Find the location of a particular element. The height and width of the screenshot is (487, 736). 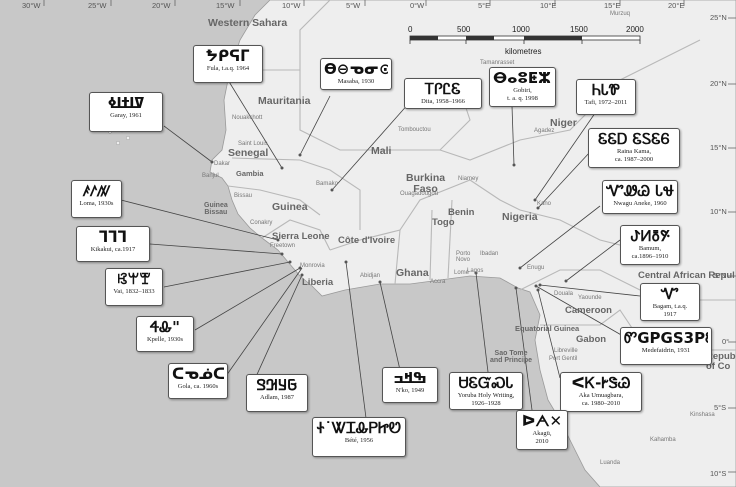

script-box-vai: ꕙꕚꕛ Vai, 1832–1833 is located at coordinates (134, 287).